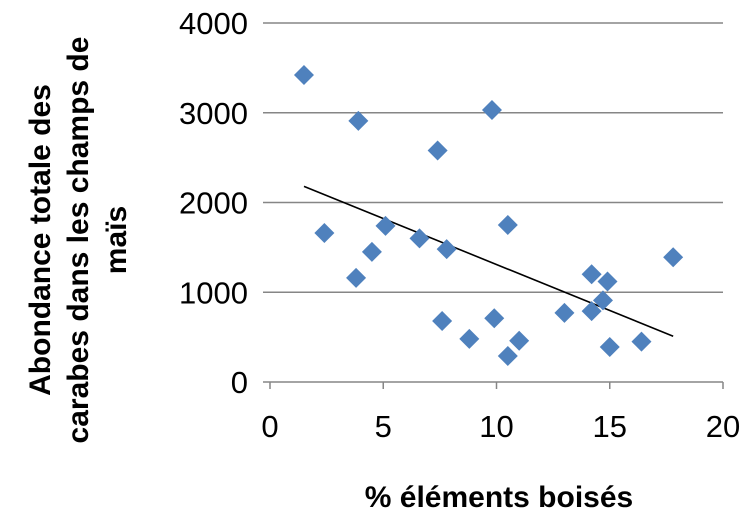 This screenshot has width=751, height=519. I want to click on x-axis-title: % éléments boisés, so click(499, 497).